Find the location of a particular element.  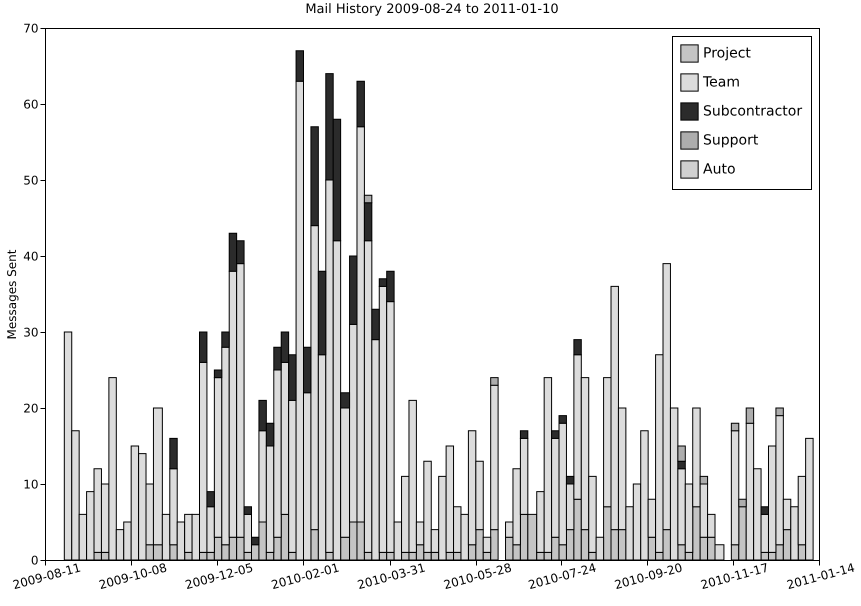

legend-label: Team is located at coordinates (721, 82).